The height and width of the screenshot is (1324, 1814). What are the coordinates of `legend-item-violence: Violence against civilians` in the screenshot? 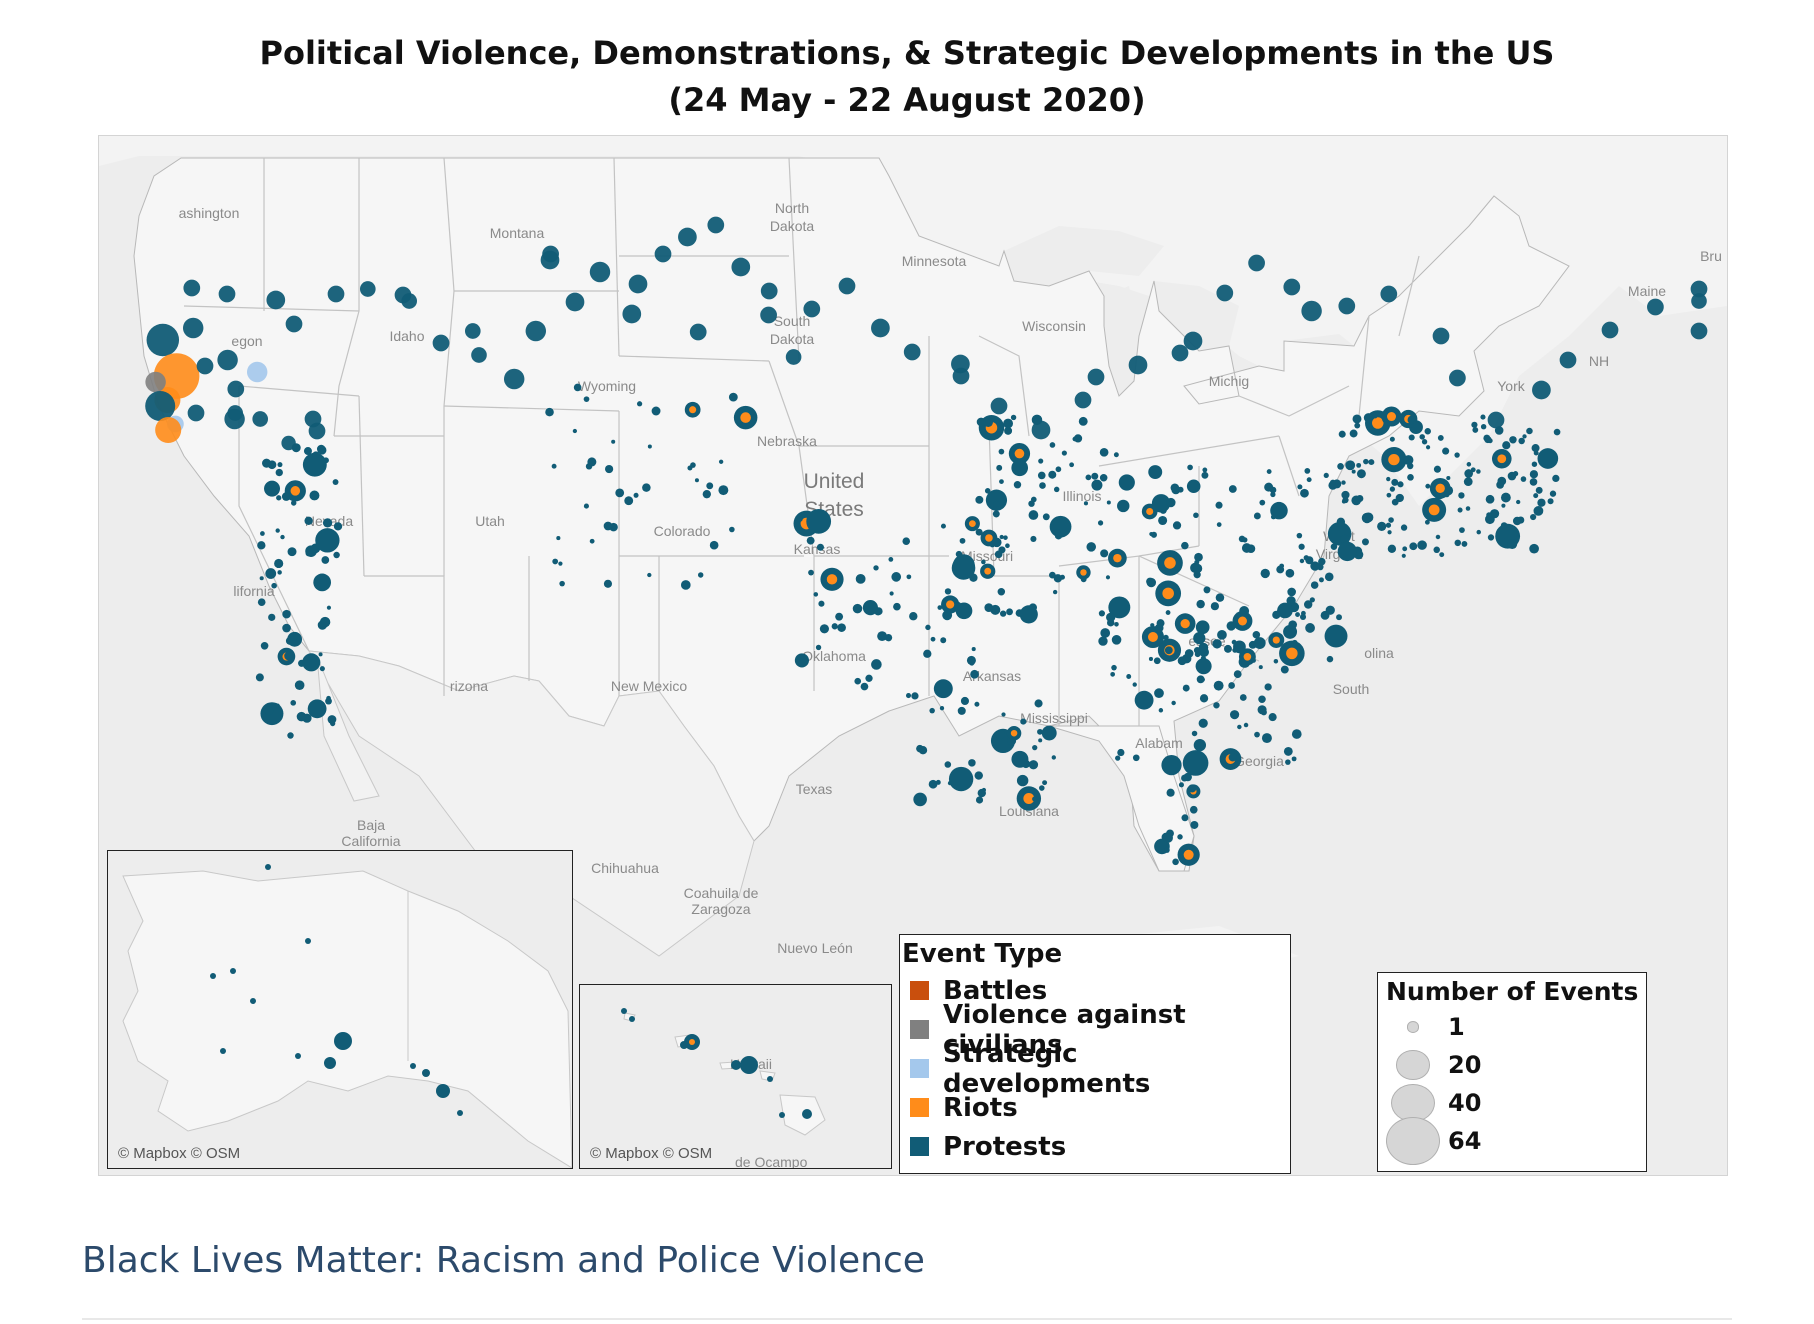 It's located at (1100, 1030).